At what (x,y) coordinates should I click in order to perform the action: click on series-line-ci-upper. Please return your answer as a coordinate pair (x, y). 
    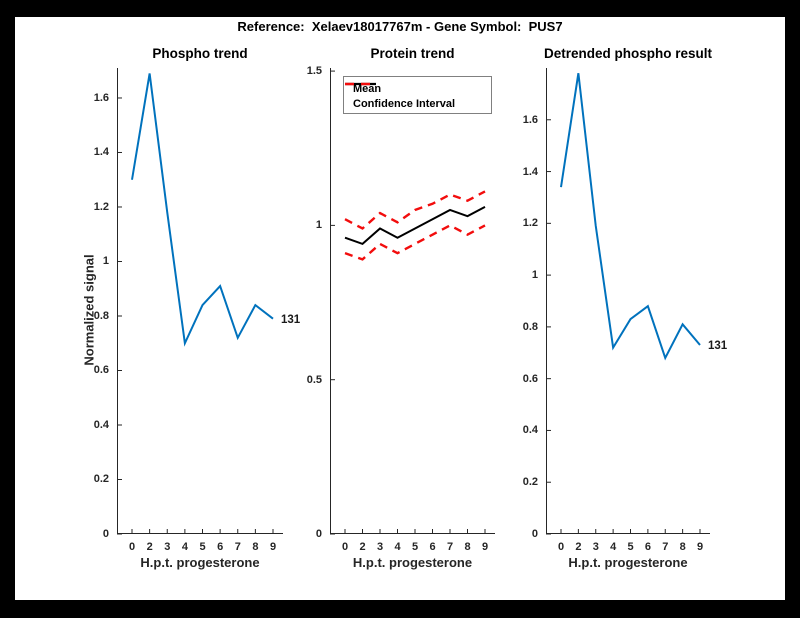
    Looking at the image, I should click on (415, 210).